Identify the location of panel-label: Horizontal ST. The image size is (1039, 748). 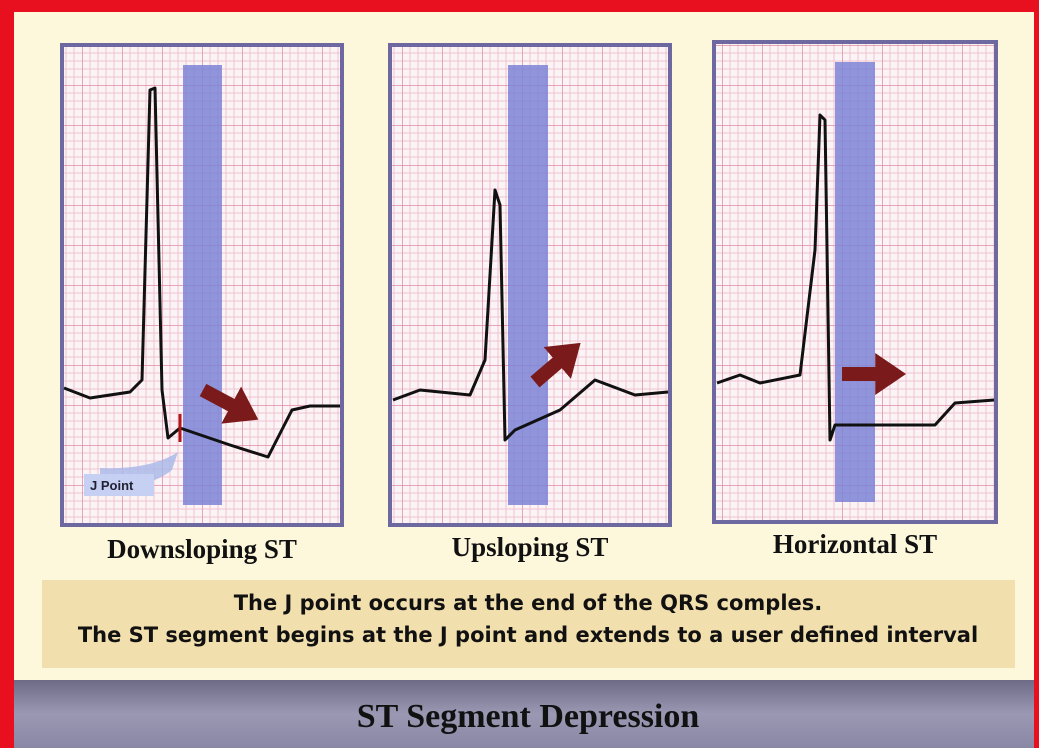
(855, 544).